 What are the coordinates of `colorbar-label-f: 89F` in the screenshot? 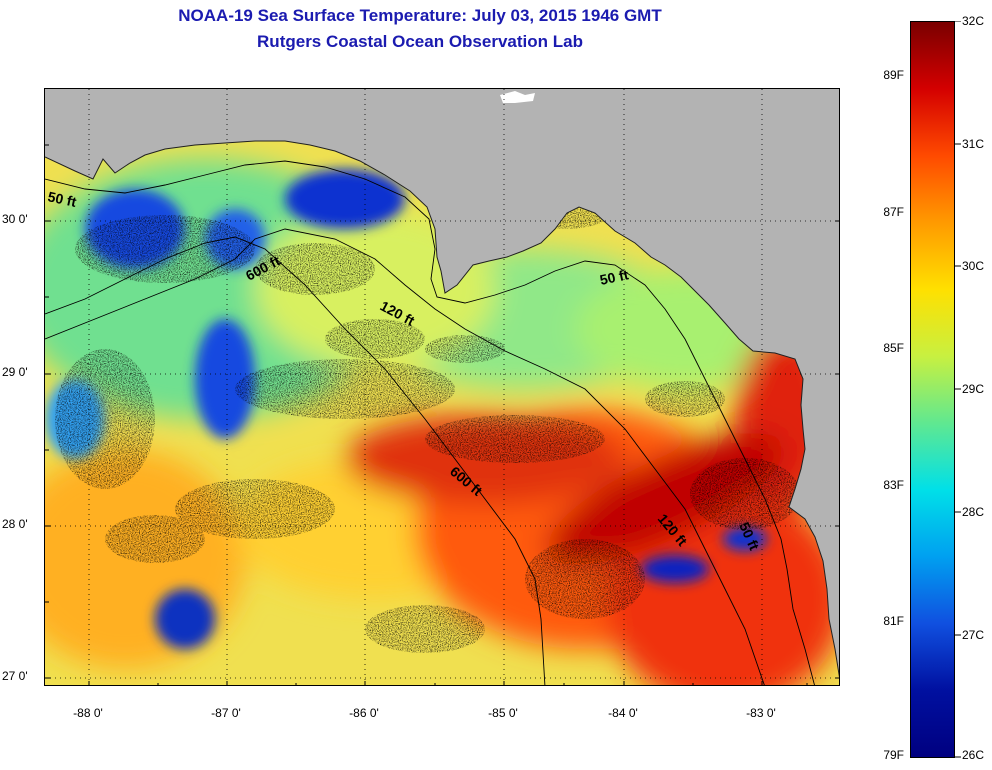 It's located at (893, 75).